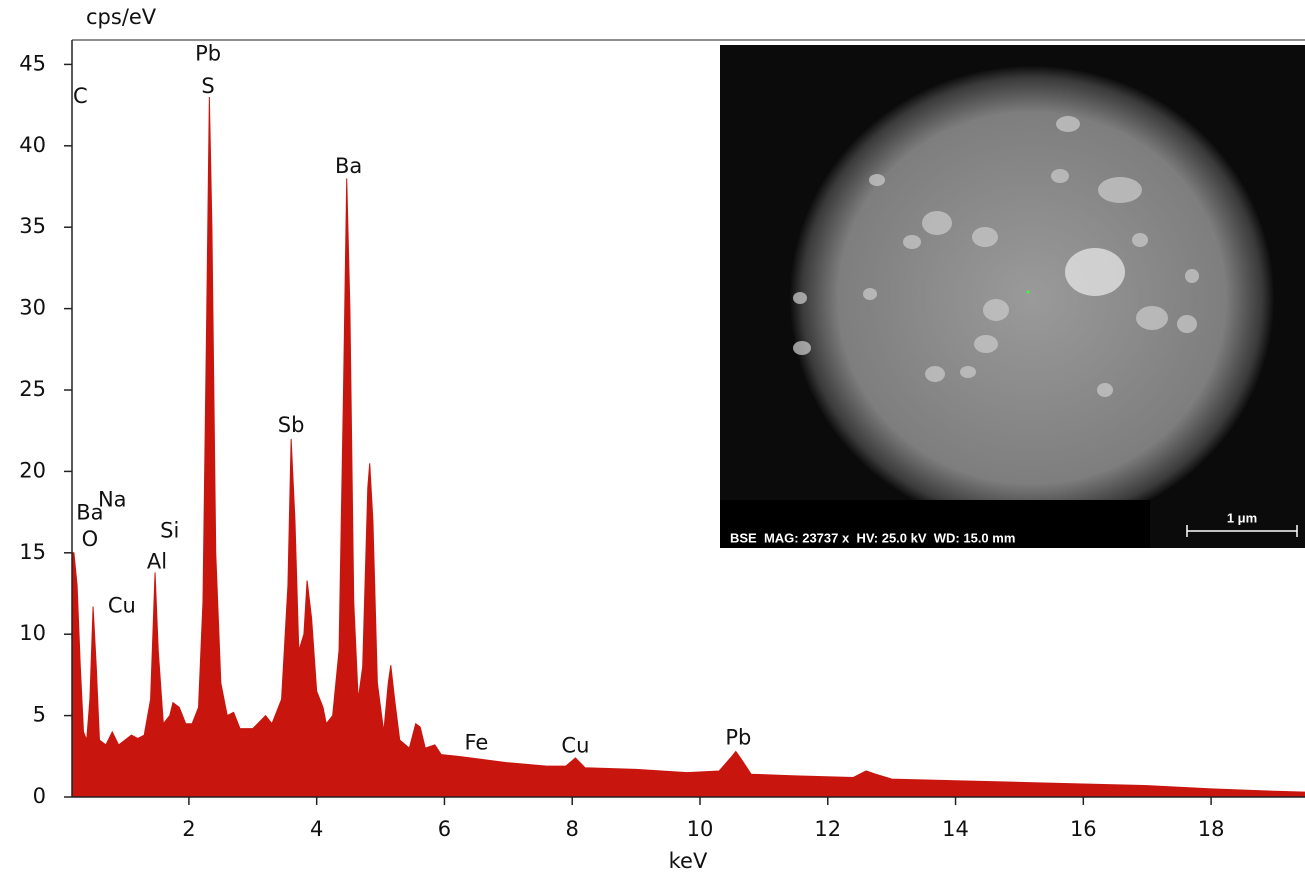 This screenshot has width=1305, height=883. What do you see at coordinates (80, 96) in the screenshot?
I see `peak-label: C` at bounding box center [80, 96].